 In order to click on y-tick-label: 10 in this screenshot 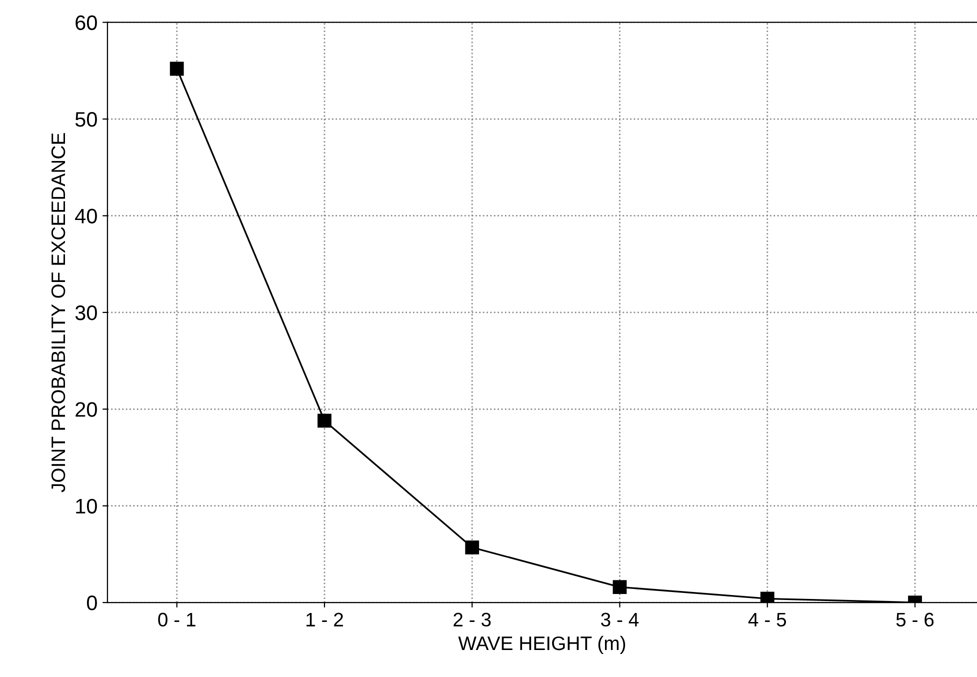, I will do `click(86, 506)`.